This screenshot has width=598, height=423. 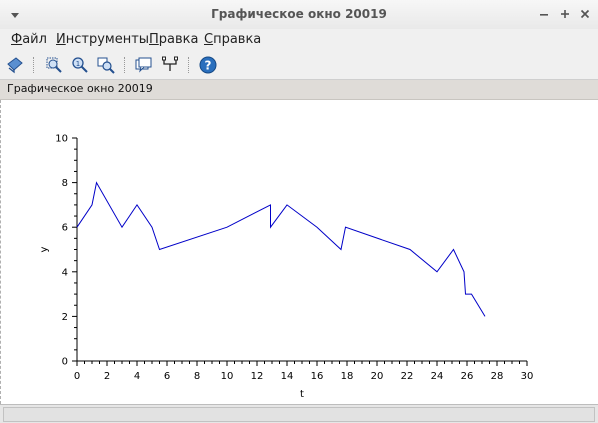 I want to click on edit-axes-icon, so click(x=170, y=65).